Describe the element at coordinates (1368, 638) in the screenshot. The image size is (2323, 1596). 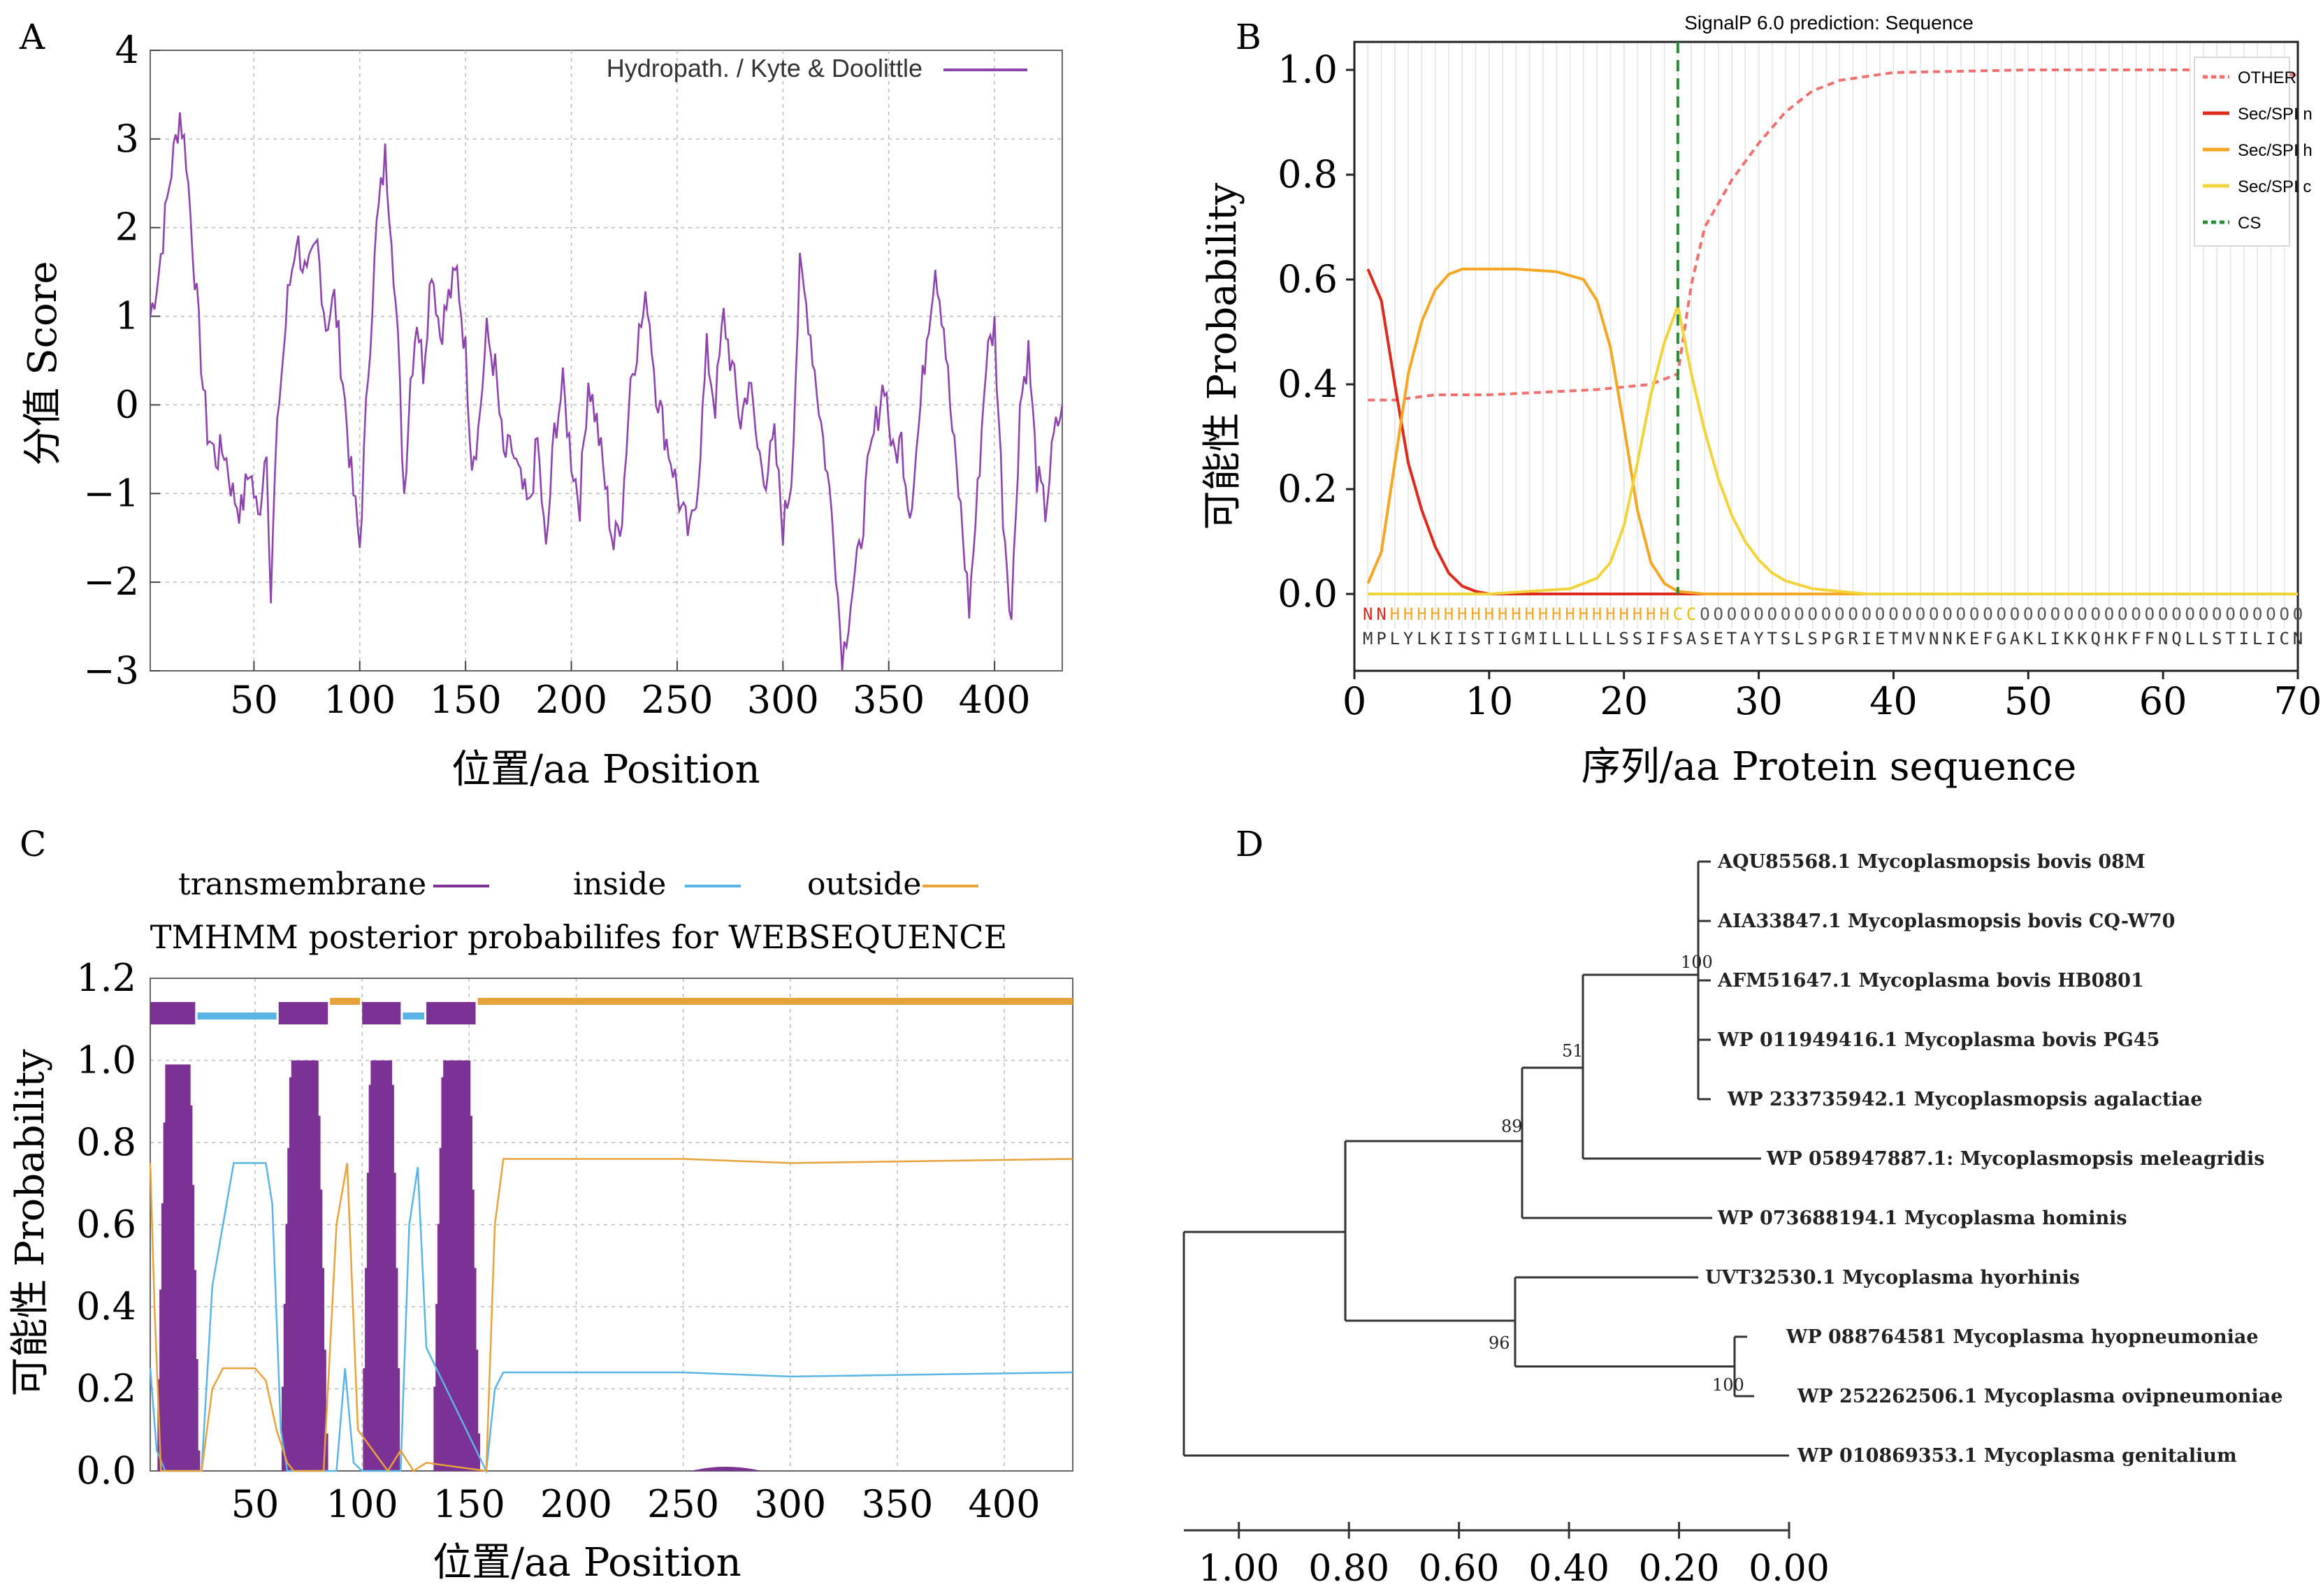
I see `sequence-char: M` at that location.